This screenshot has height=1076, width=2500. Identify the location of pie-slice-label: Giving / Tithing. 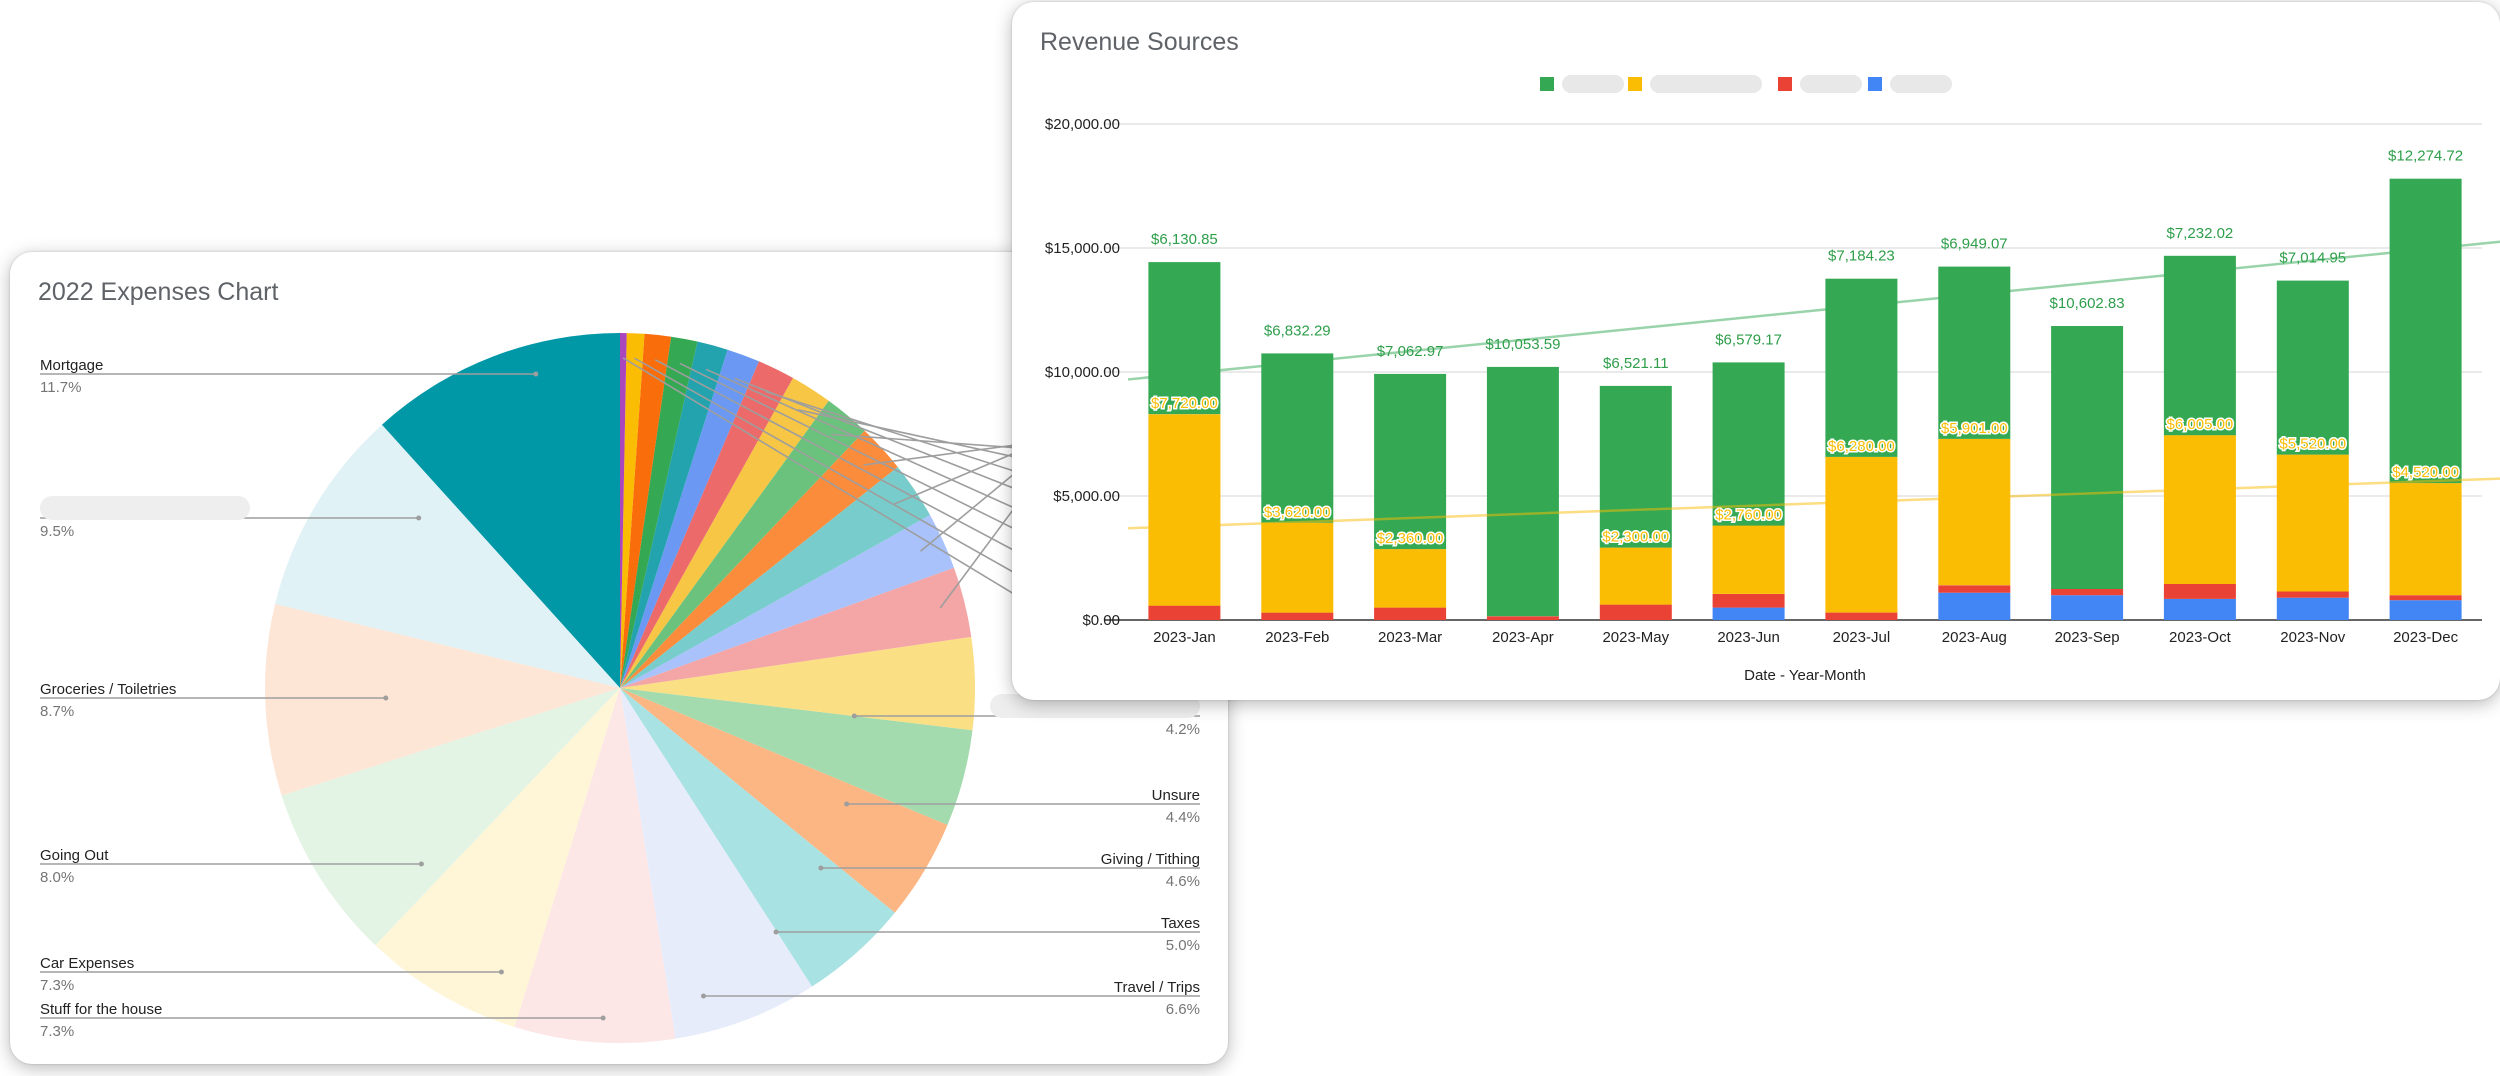
(1150, 859).